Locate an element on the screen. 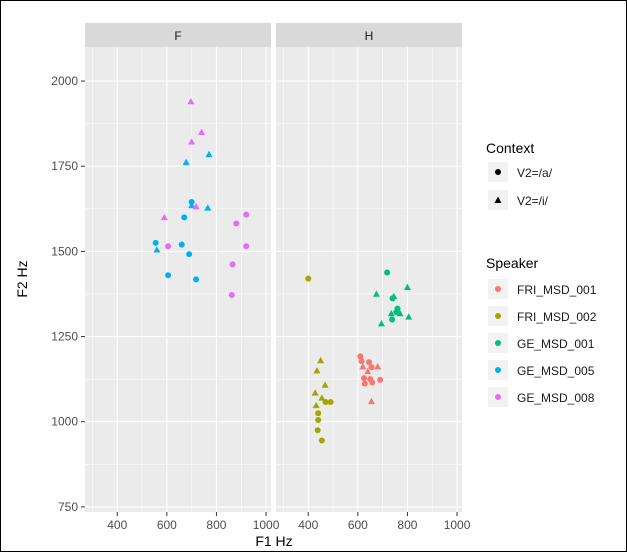 The height and width of the screenshot is (552, 627). x-axis-title: F1 Hz is located at coordinates (273, 541).